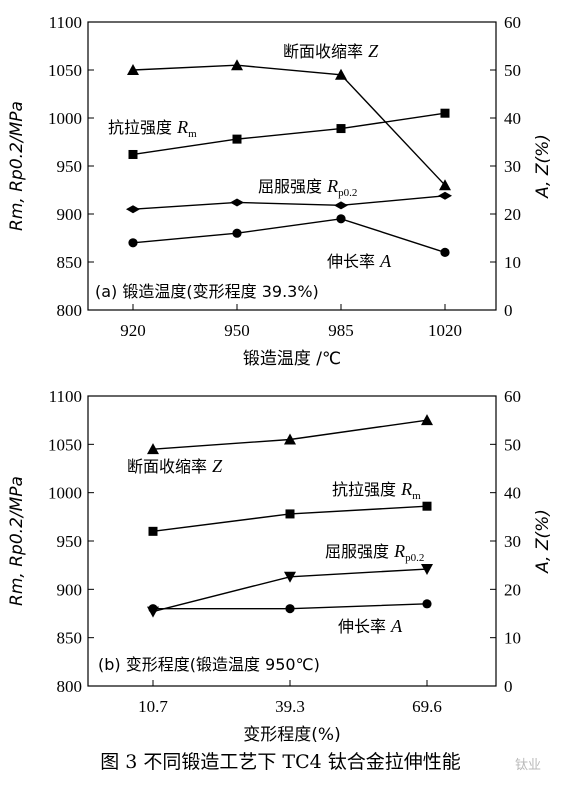 The width and height of the screenshot is (561, 785). Describe the element at coordinates (291, 735) in the screenshot. I see `x-axis-title: 变形程度(%)` at that location.